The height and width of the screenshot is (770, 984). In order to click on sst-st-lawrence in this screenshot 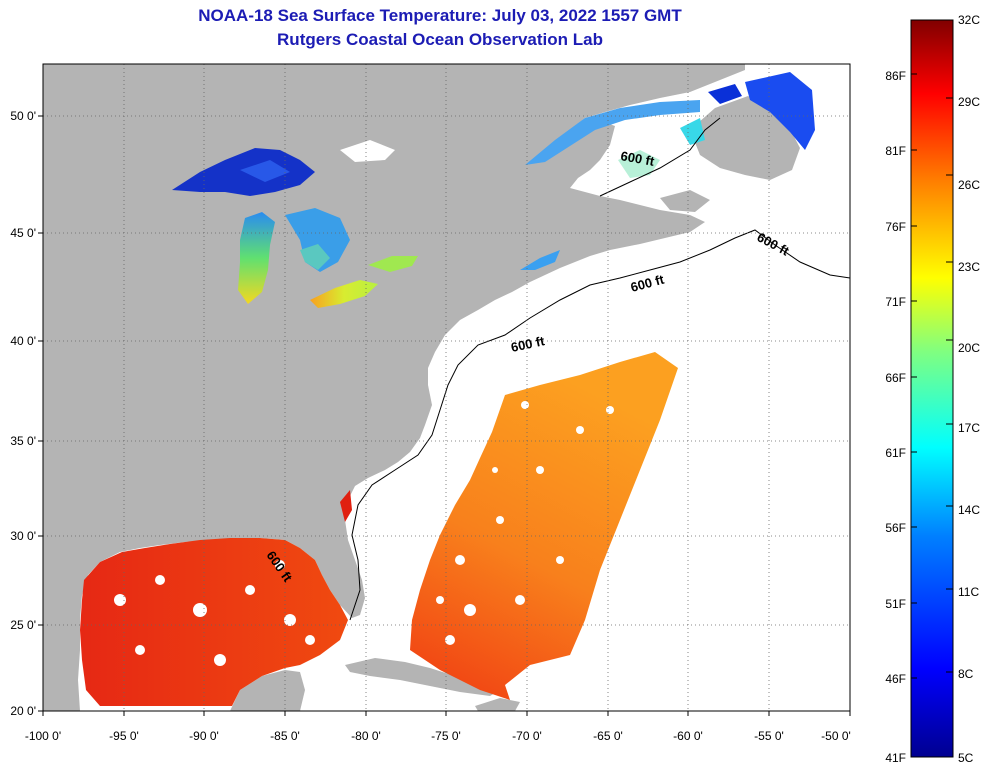, I will do `click(612, 132)`.